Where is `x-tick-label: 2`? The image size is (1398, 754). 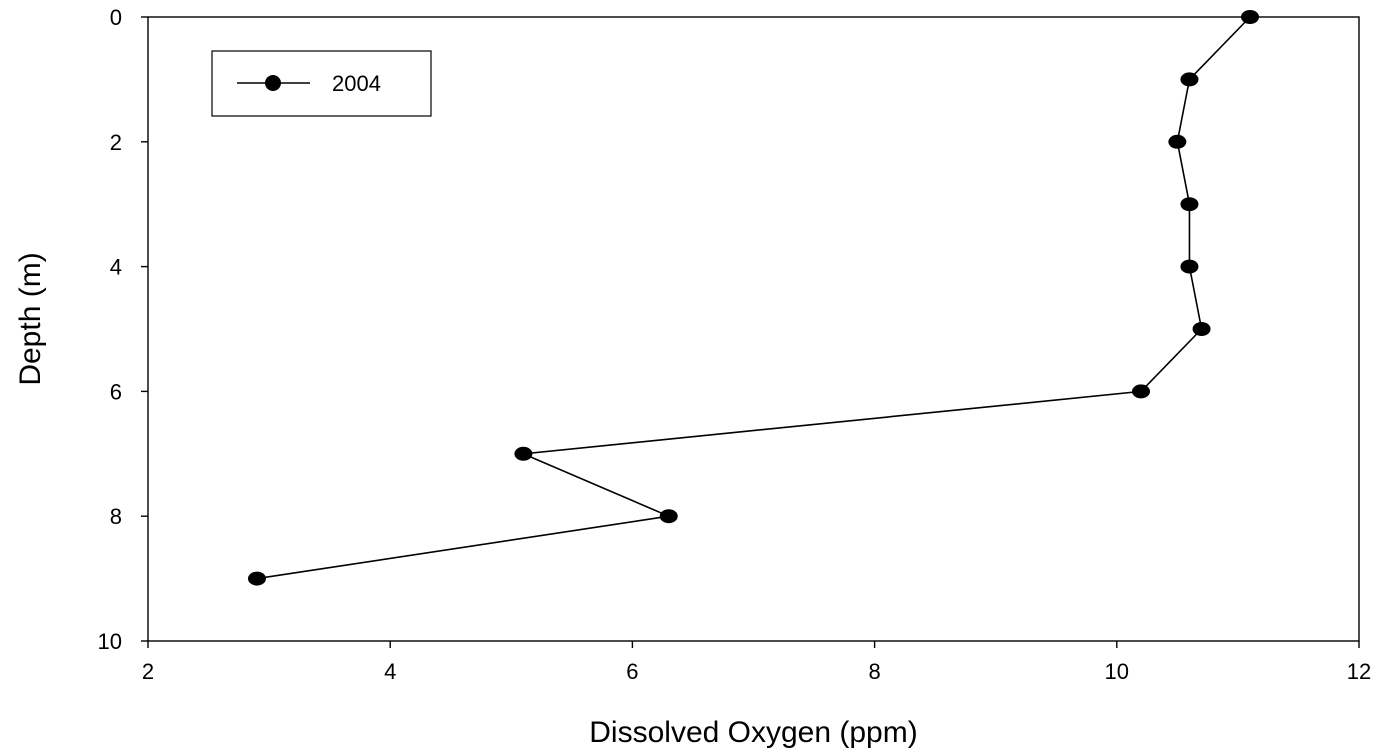
x-tick-label: 2 is located at coordinates (148, 671).